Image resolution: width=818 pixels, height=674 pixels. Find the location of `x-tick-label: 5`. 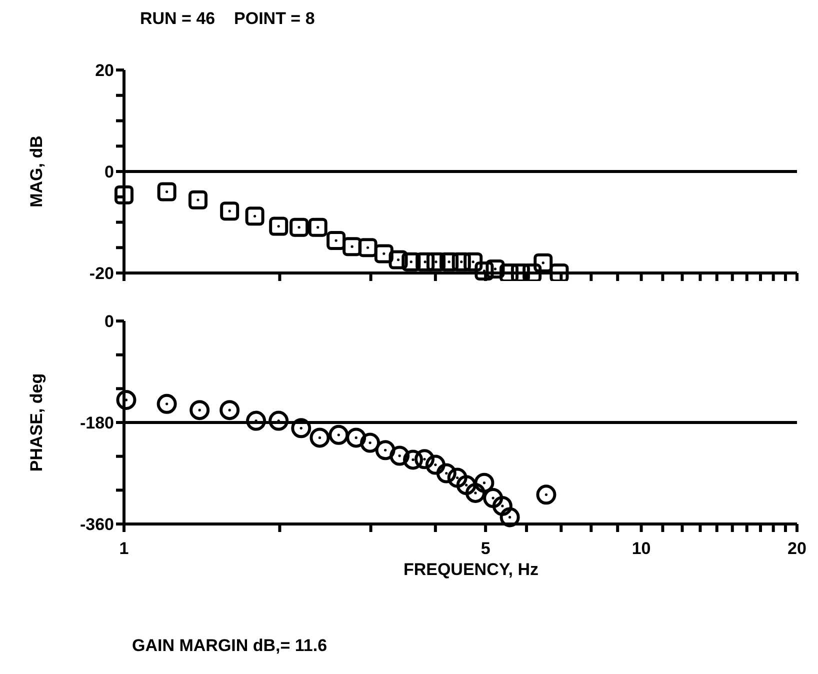

x-tick-label: 5 is located at coordinates (485, 548).